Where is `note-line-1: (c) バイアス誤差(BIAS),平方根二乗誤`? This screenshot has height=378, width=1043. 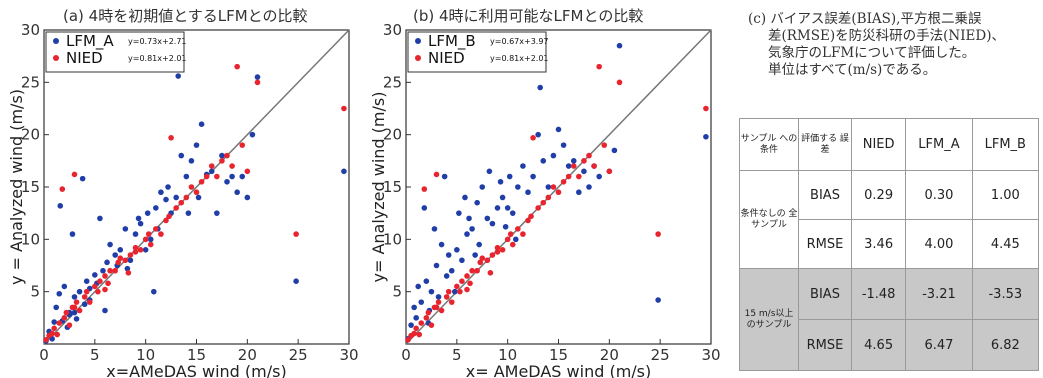
note-line-1: (c) バイアス誤差(BIAS),平方根二乗誤 is located at coordinates (865, 19).